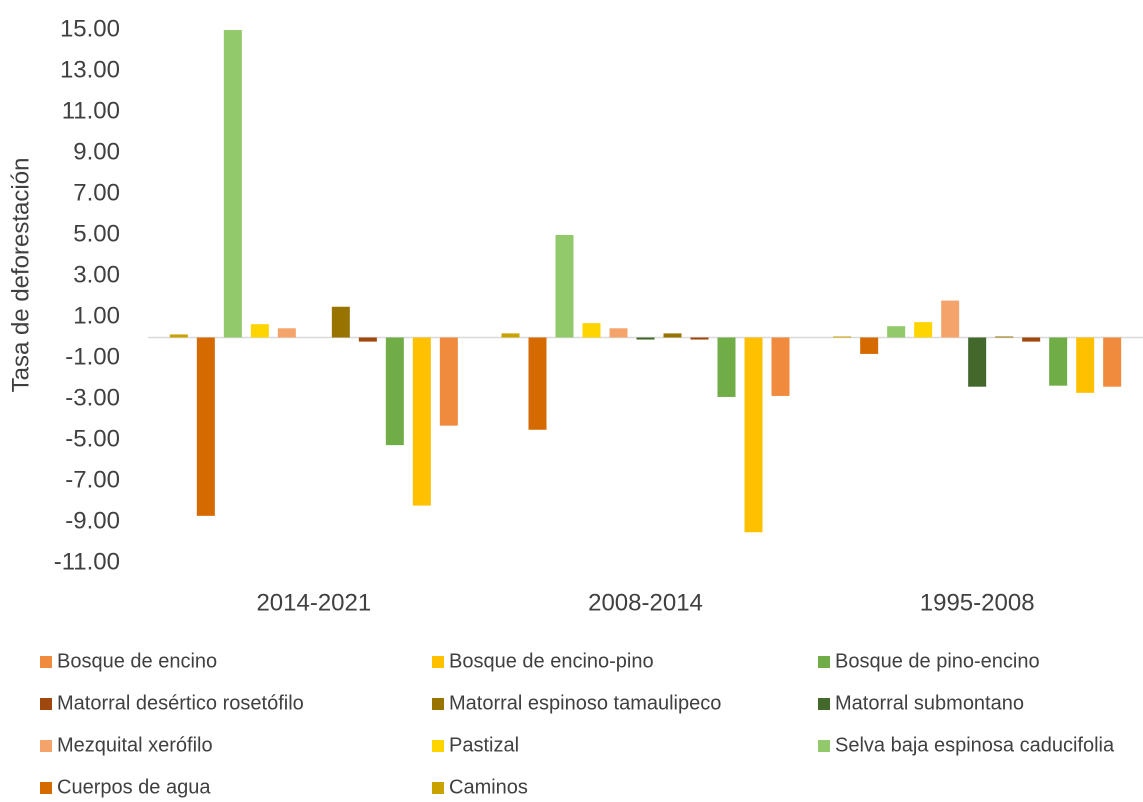  What do you see at coordinates (92, 356) in the screenshot?
I see `y-tick-label: -1.00` at bounding box center [92, 356].